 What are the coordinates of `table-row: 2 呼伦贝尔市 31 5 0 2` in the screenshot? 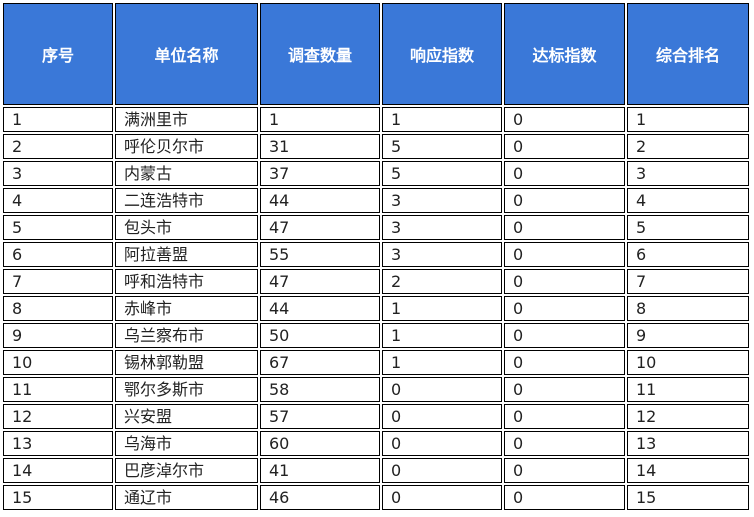 It's located at (376, 146).